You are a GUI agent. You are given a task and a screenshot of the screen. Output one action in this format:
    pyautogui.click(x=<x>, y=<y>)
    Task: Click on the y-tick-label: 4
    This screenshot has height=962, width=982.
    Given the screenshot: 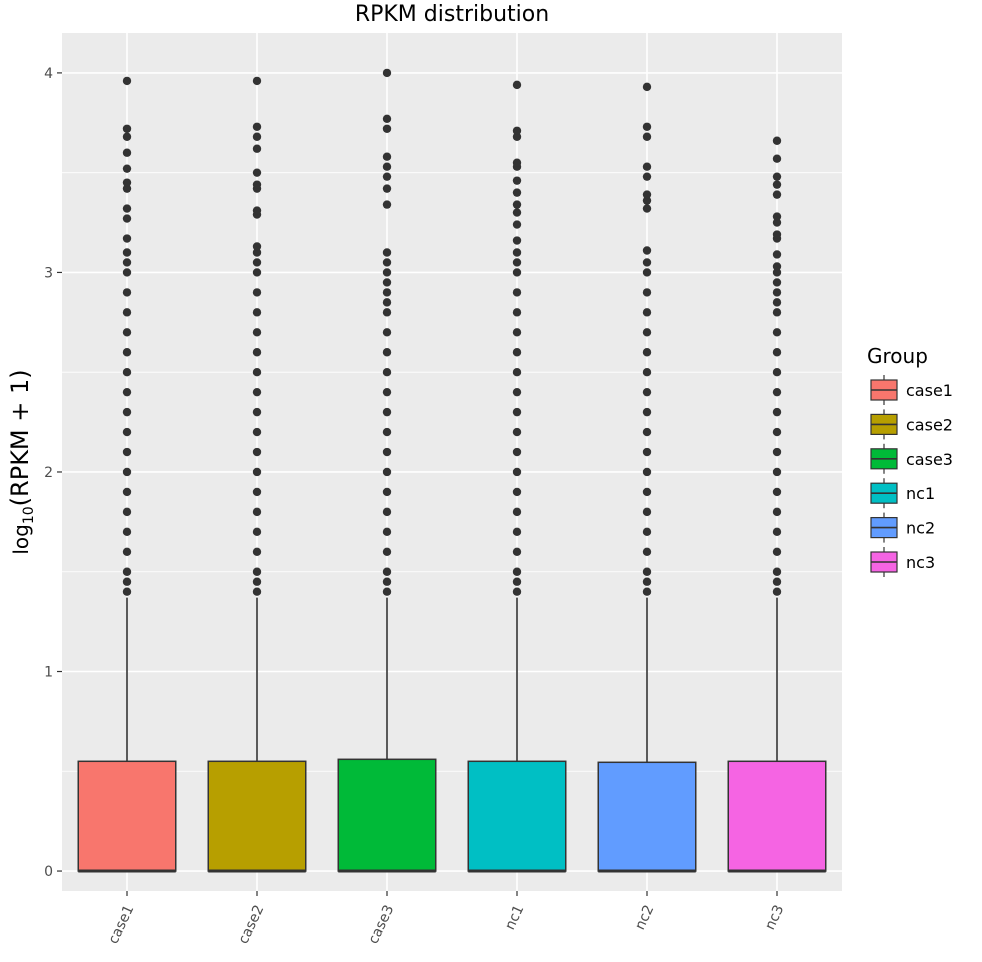 What is the action you would take?
    pyautogui.click(x=48, y=74)
    